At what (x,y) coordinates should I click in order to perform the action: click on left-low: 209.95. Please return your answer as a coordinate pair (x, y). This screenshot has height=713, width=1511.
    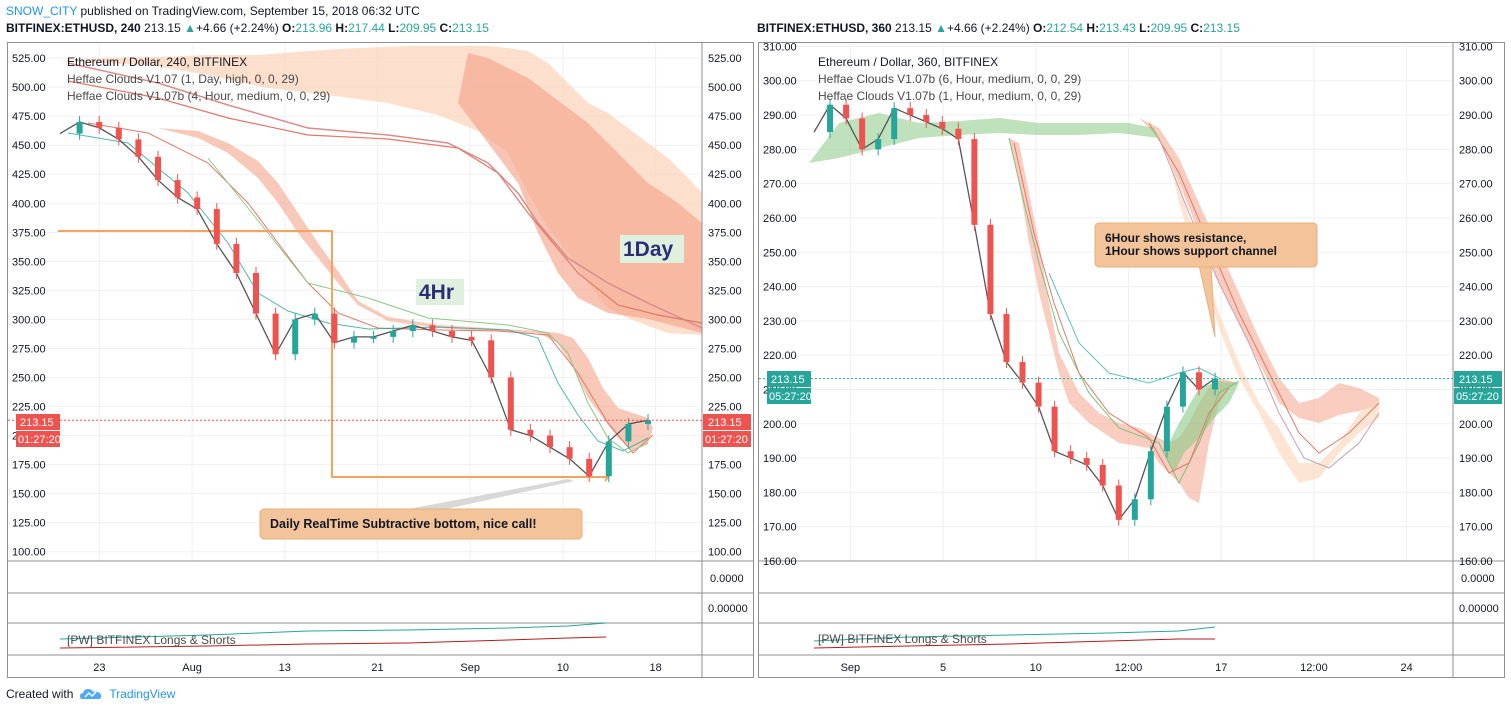
    Looking at the image, I should click on (418, 28).